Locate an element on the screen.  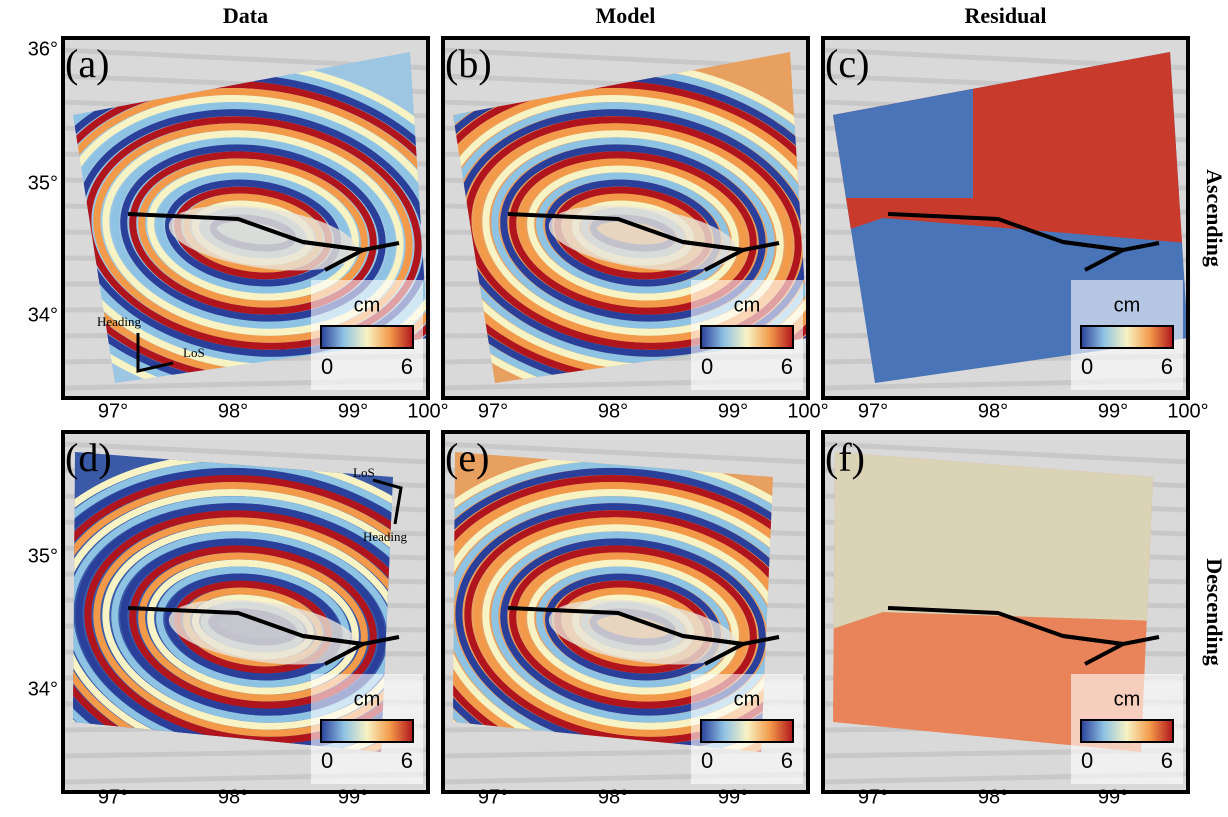
row-label: Ascending is located at coordinates (1214, 218).